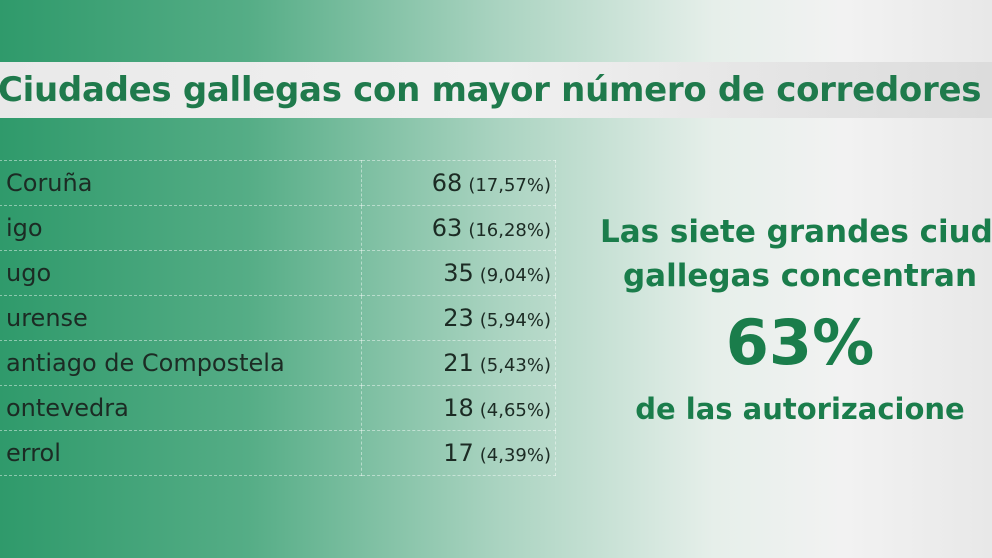 The height and width of the screenshot is (558, 992). I want to click on count-cell: 18 (4,65%), so click(458, 408).